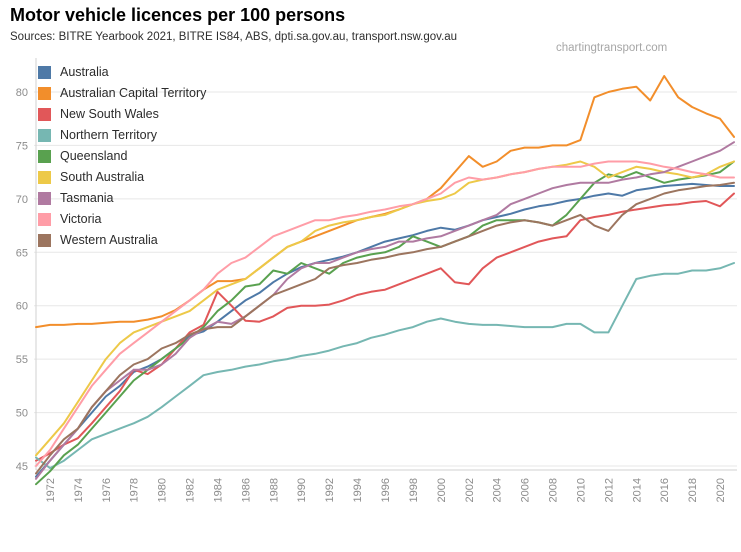 This screenshot has width=741, height=552. I want to click on legend-label: Victoria, so click(81, 219).